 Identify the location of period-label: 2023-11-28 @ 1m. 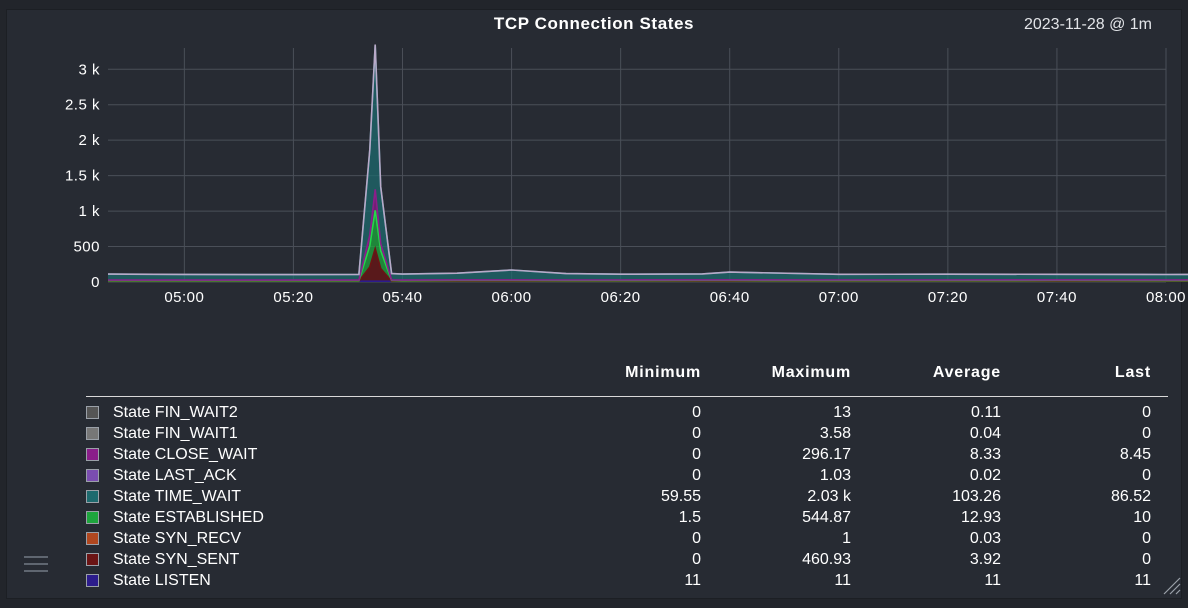
(1087, 24).